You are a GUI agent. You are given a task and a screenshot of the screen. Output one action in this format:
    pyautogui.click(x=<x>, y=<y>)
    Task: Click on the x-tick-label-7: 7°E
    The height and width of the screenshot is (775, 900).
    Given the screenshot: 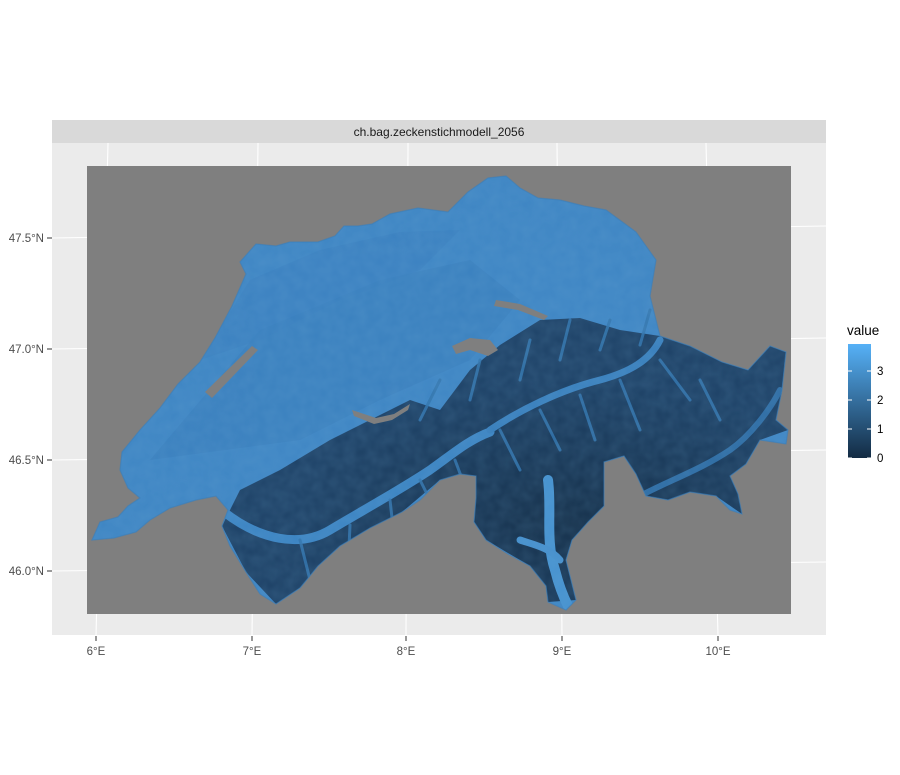 What is the action you would take?
    pyautogui.click(x=252, y=652)
    